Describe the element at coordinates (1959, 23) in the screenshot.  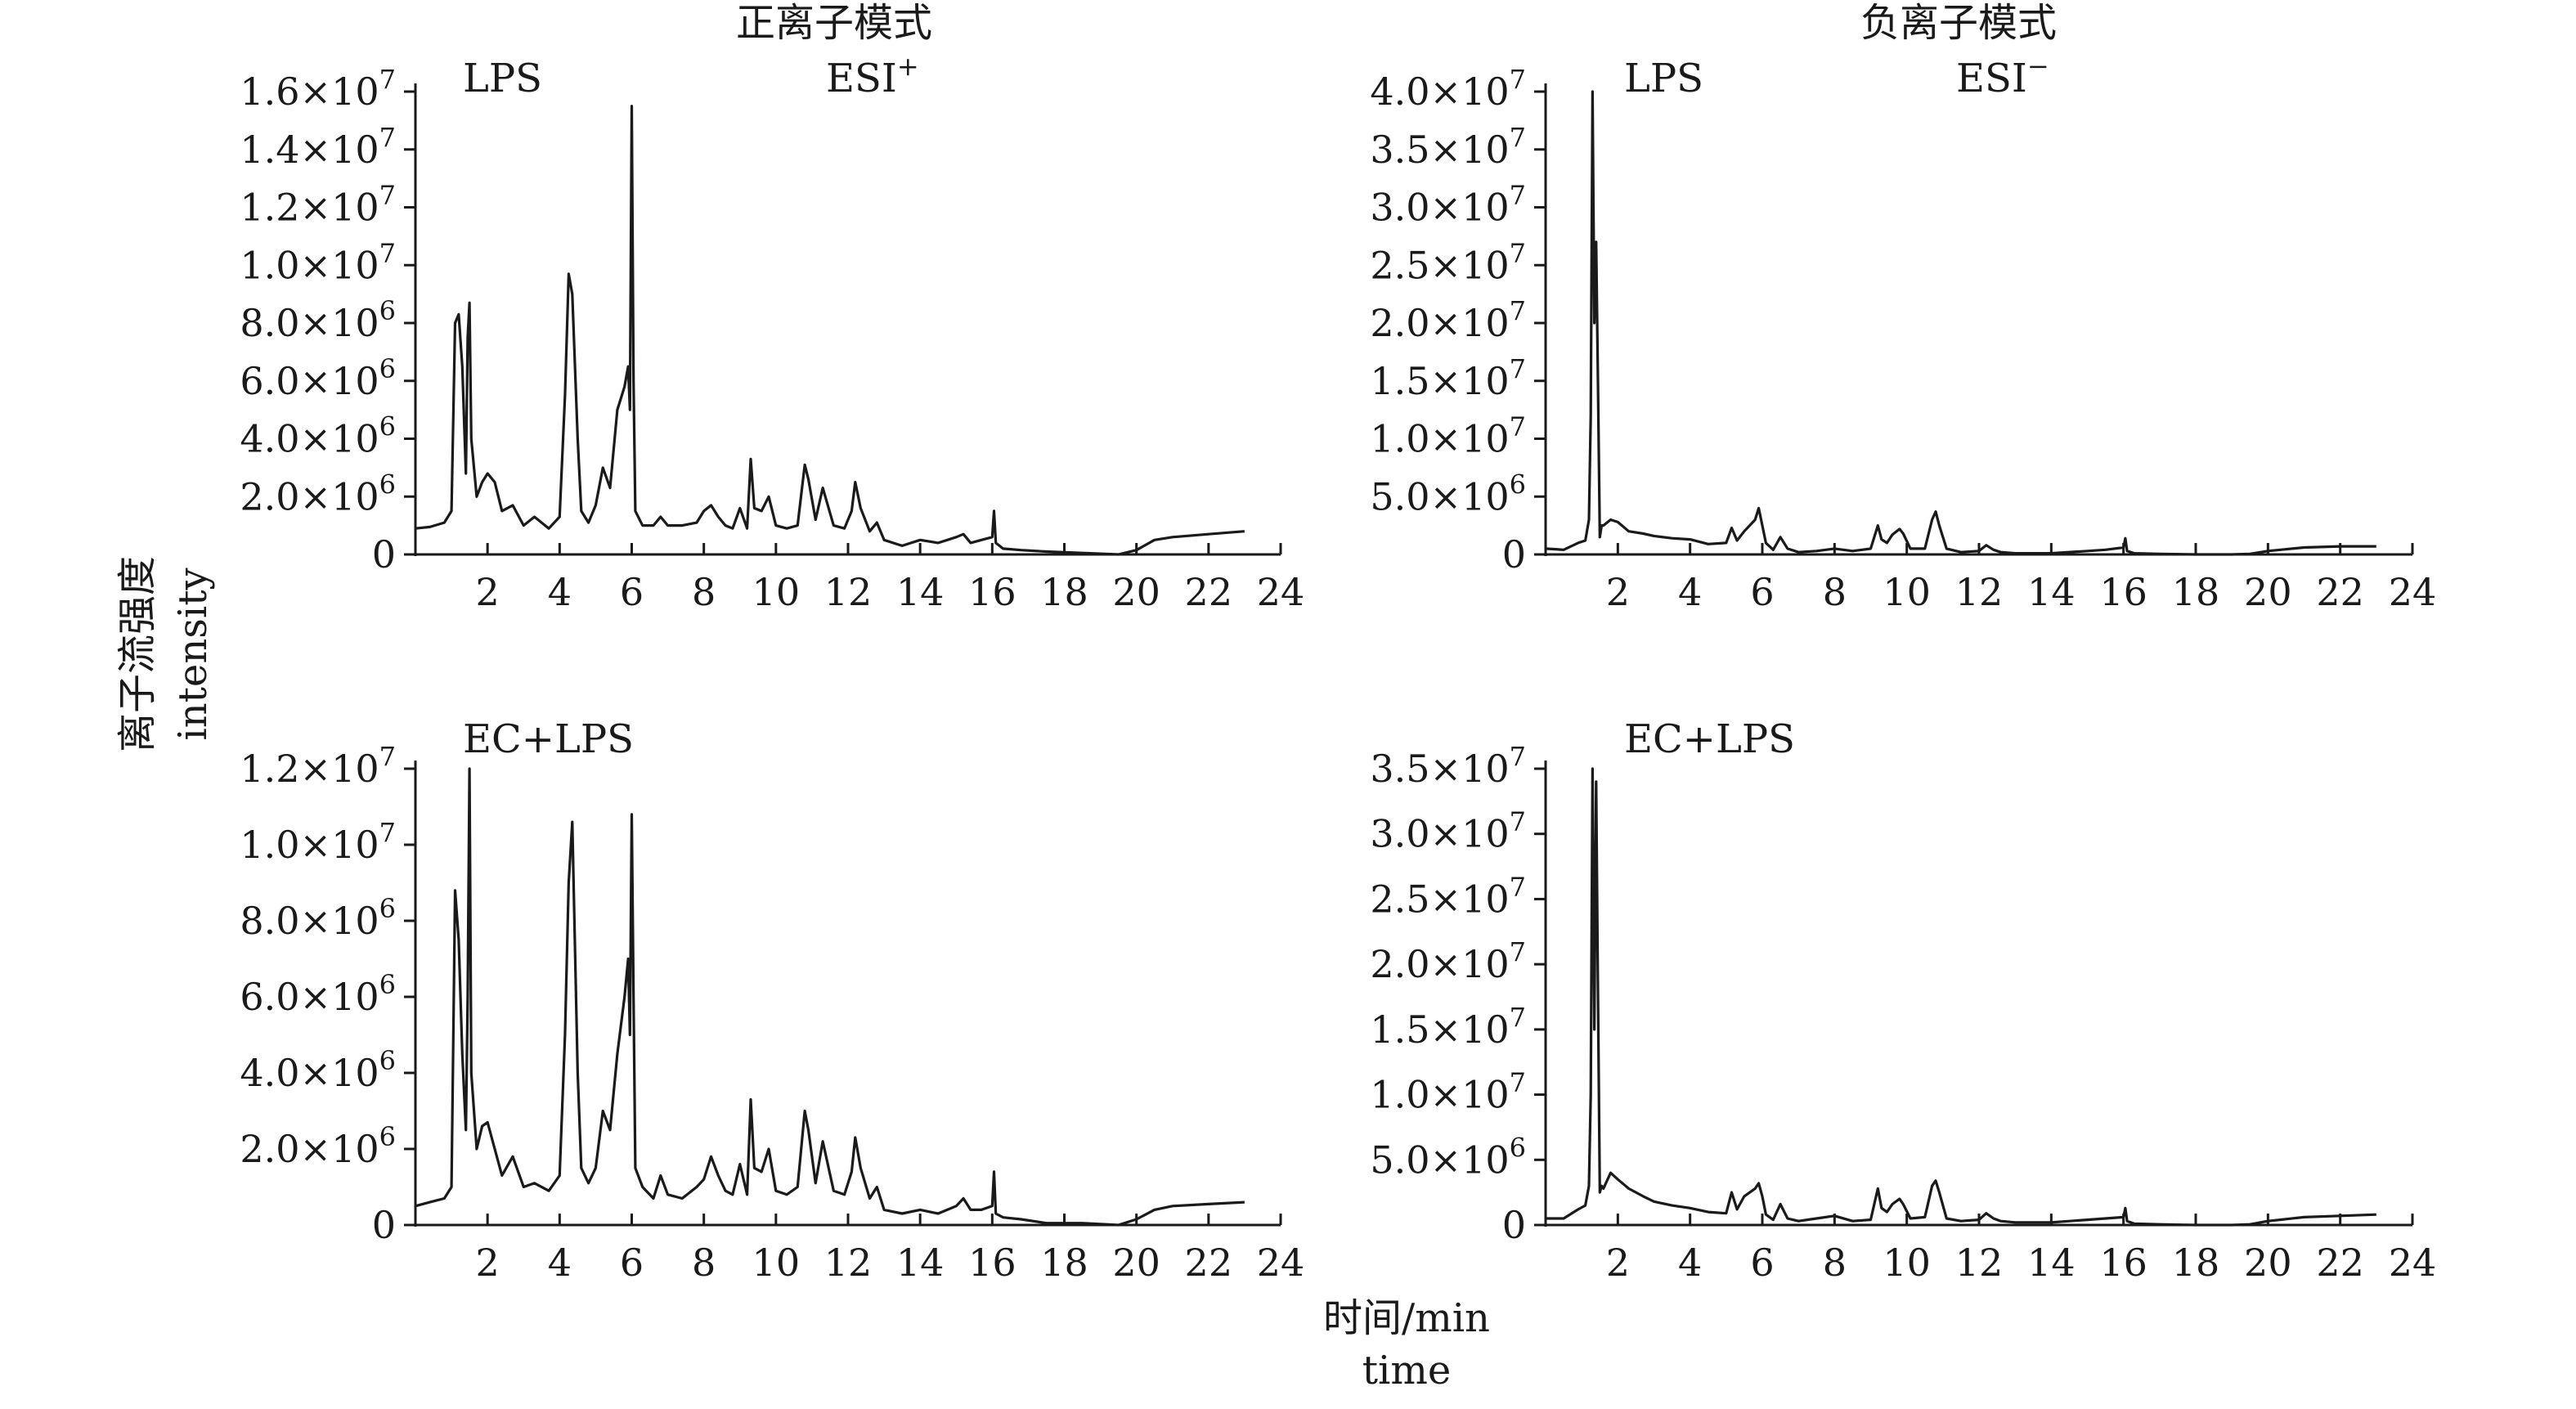
I see `column-title-negative: 负离子模式` at that location.